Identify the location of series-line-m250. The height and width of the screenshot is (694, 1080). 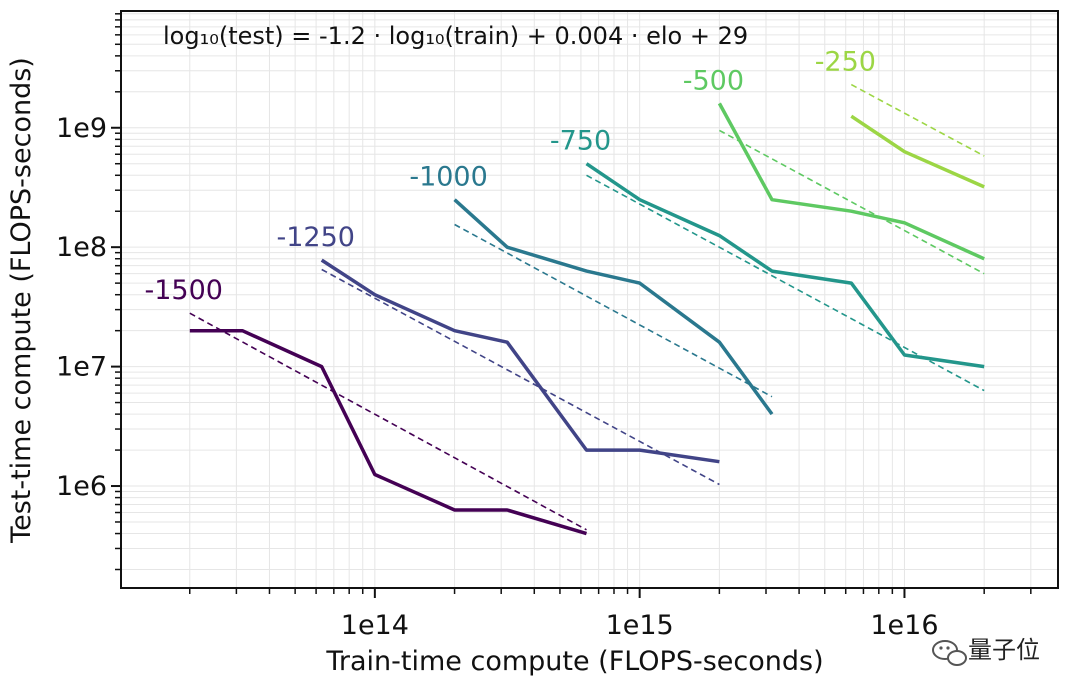
(917, 151).